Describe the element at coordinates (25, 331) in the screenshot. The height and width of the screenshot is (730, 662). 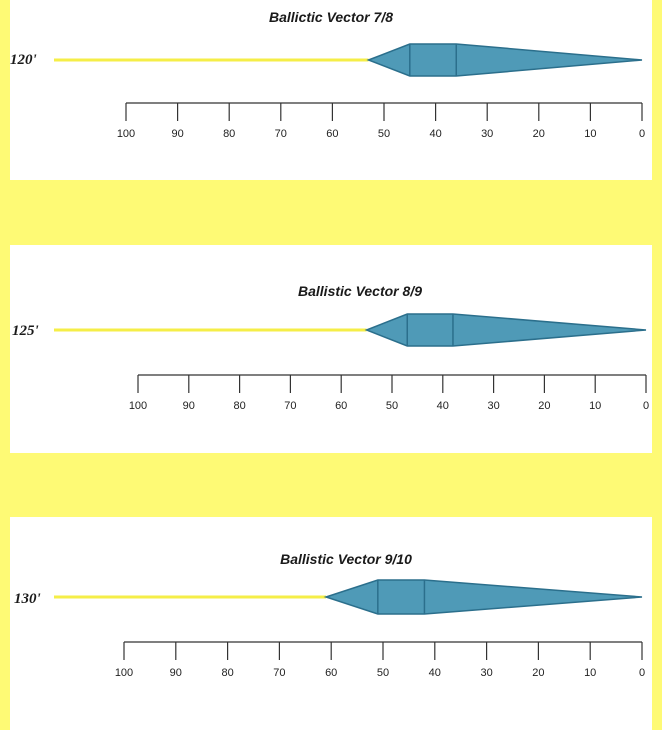
I see `distance-label: 125'` at that location.